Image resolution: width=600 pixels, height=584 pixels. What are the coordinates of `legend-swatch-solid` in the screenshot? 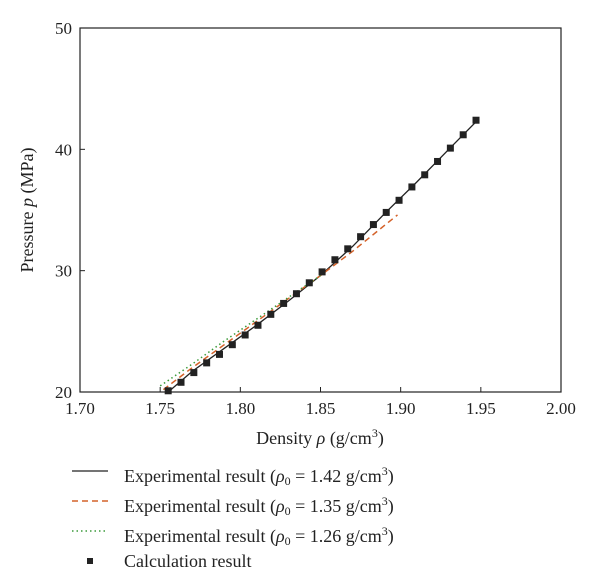 It's located at (90, 471).